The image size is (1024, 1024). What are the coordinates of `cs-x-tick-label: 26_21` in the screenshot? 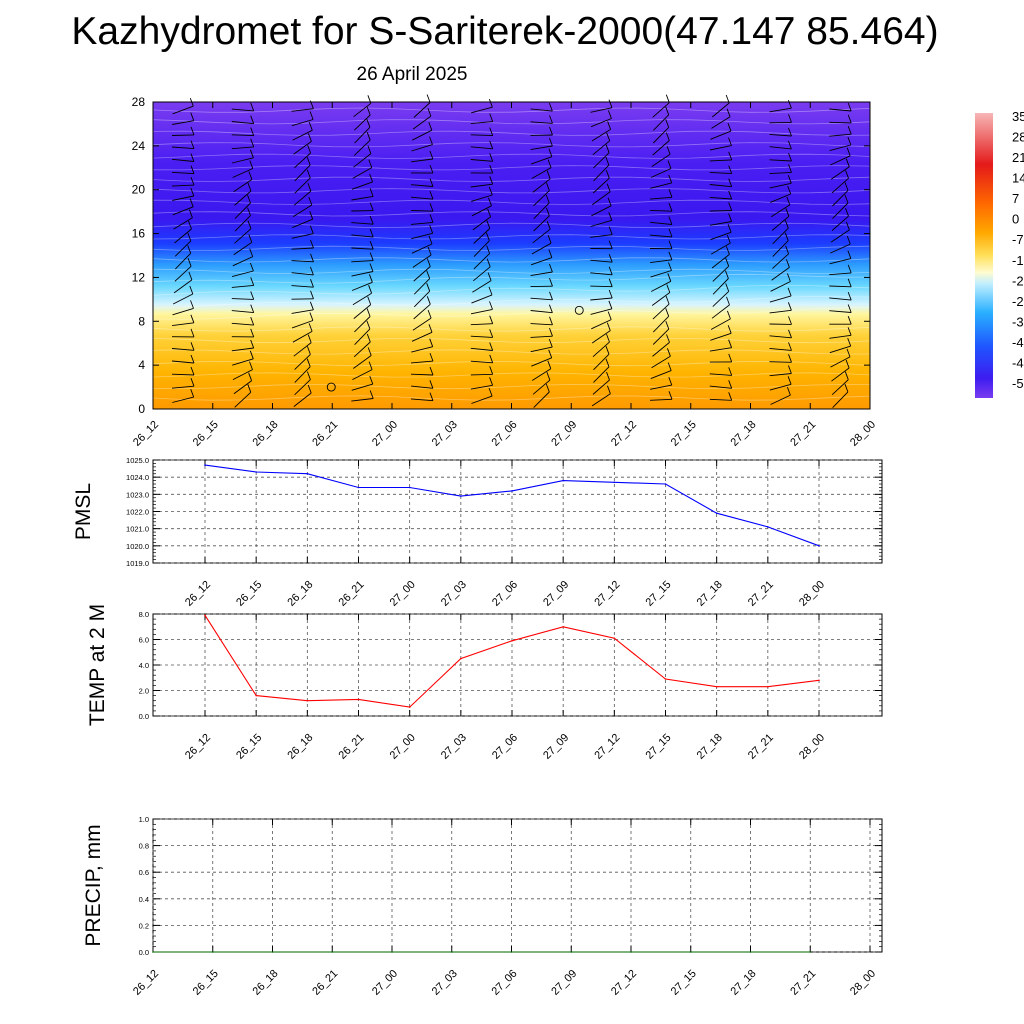 It's located at (325, 434).